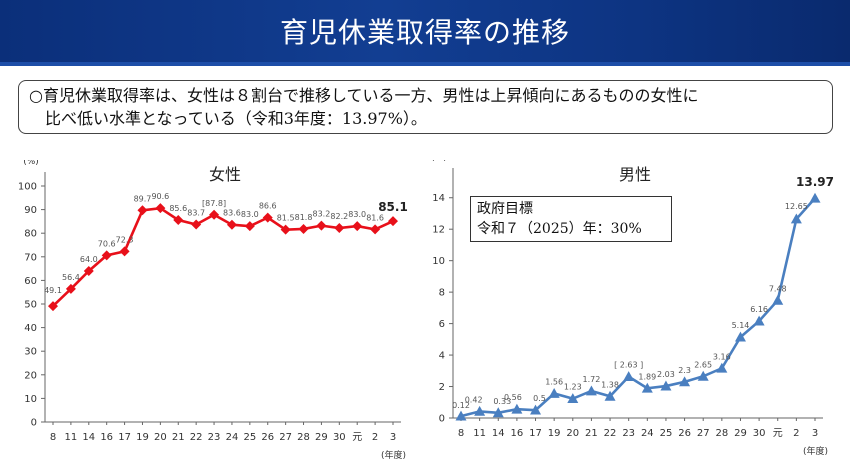 The height and width of the screenshot is (460, 850). Describe the element at coordinates (393, 207) in the screenshot. I see `data-label: 85.1` at that location.